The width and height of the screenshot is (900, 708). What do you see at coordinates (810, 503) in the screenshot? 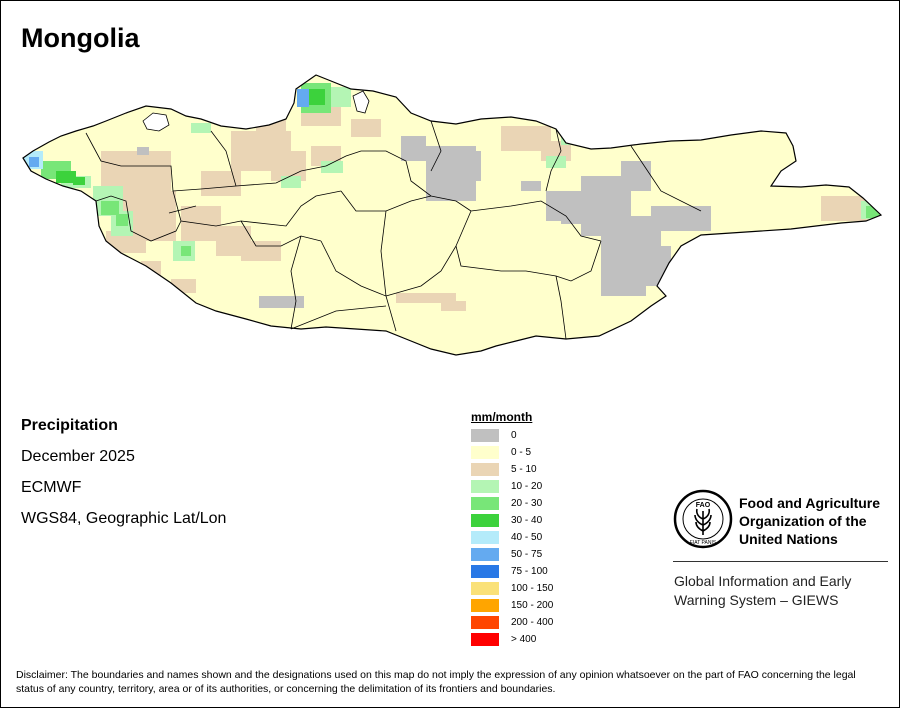
I see `org-name-line: Food and Agriculture` at bounding box center [810, 503].